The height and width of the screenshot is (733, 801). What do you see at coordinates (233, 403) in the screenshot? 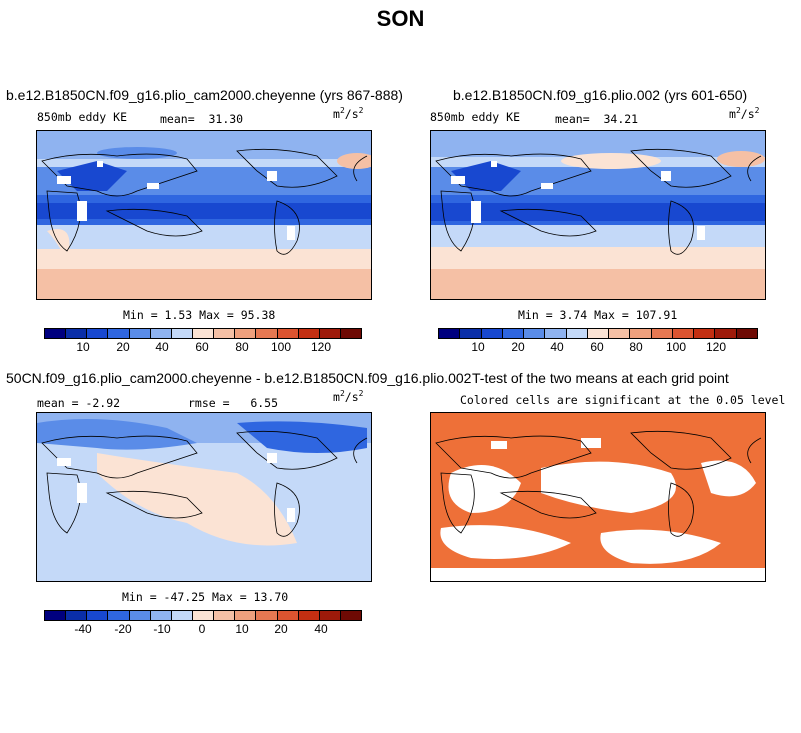
I see `panel-3-rmse: rmse = 6.55` at bounding box center [233, 403].